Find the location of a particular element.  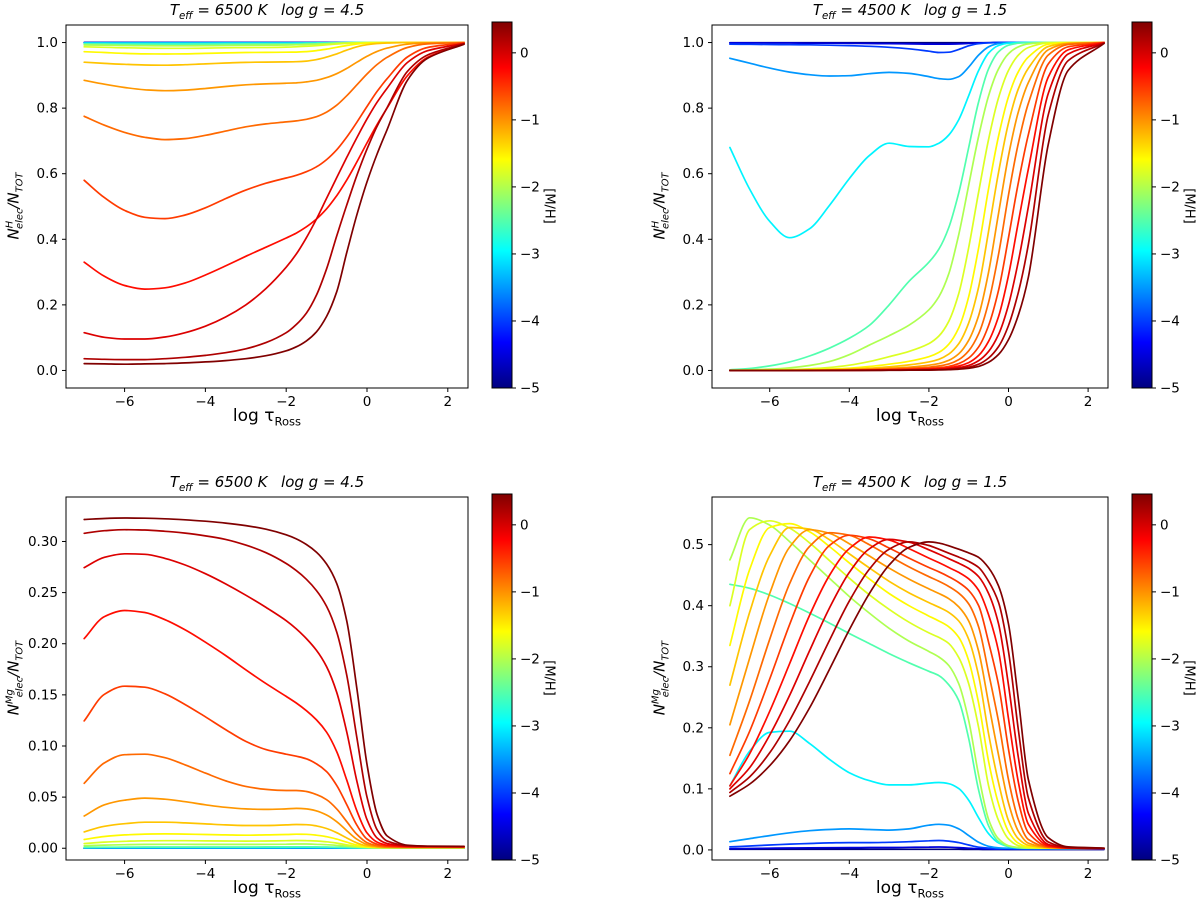

y-tick-label: 0.20 is located at coordinates (43, 644).